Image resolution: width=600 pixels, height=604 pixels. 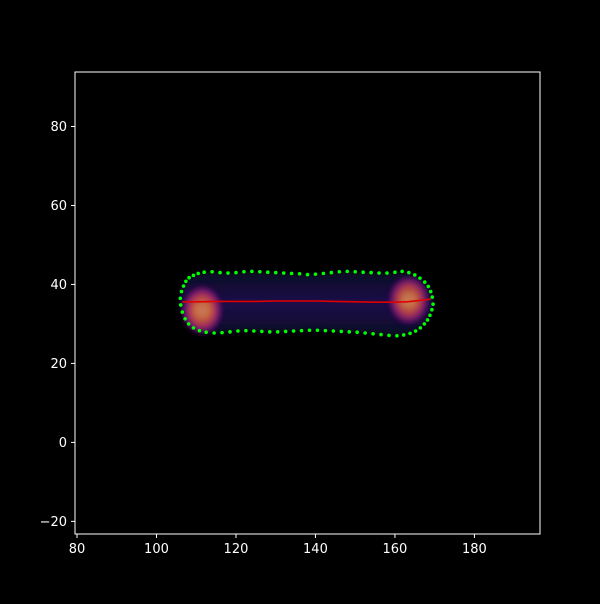 I want to click on y-tick-label: 0, so click(x=63, y=443).